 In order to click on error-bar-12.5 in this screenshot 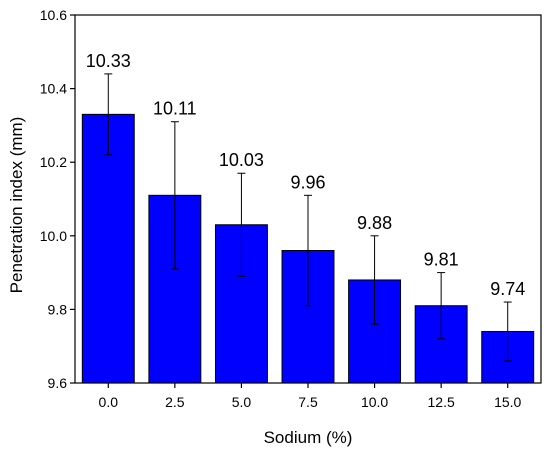, I will do `click(441, 306)`.